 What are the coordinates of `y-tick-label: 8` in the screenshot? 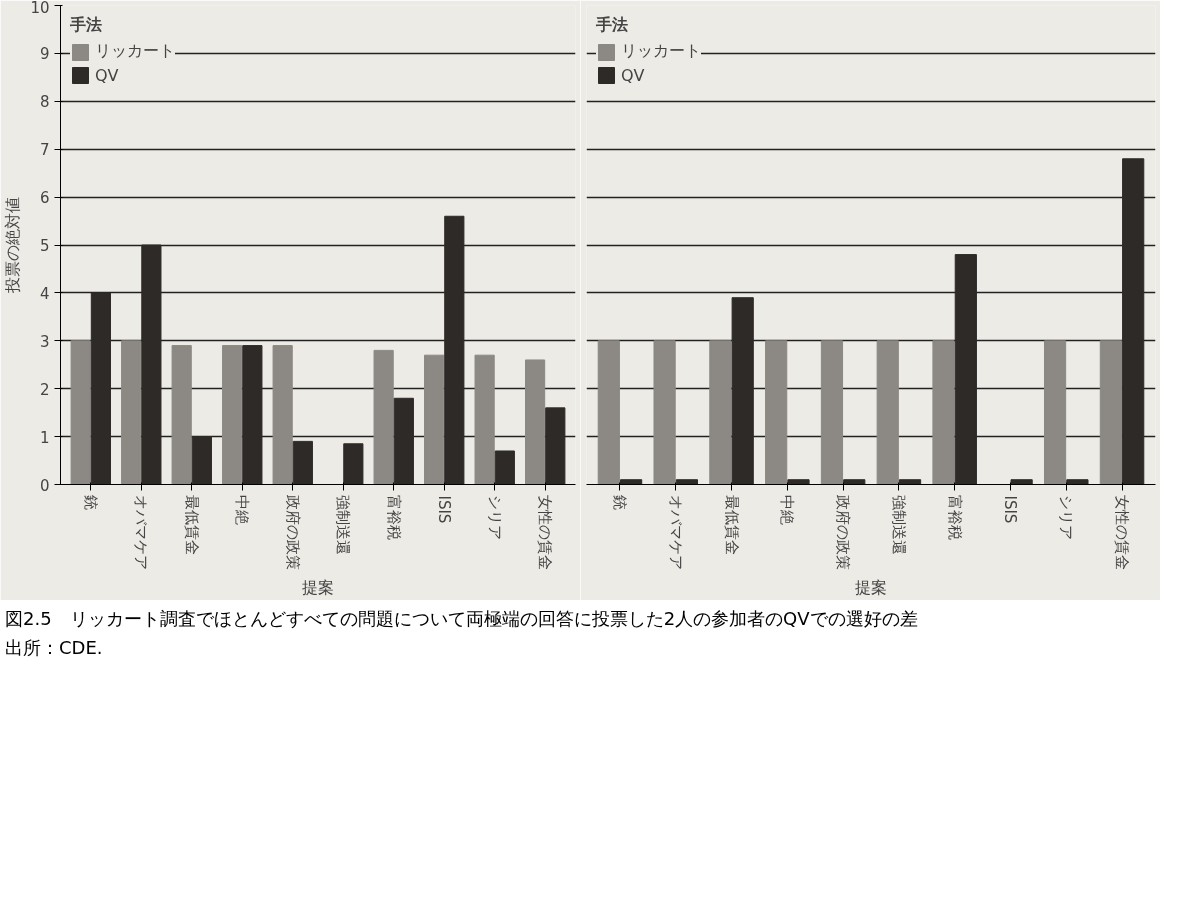 It's located at (44, 102).